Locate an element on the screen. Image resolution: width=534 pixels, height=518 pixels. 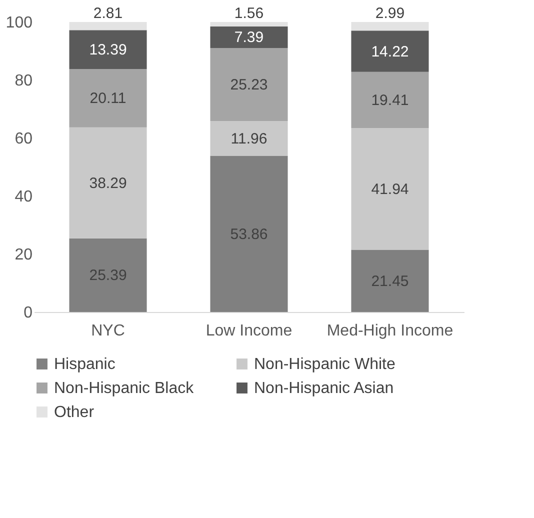
y-tick-label: 80 is located at coordinates (23, 81).